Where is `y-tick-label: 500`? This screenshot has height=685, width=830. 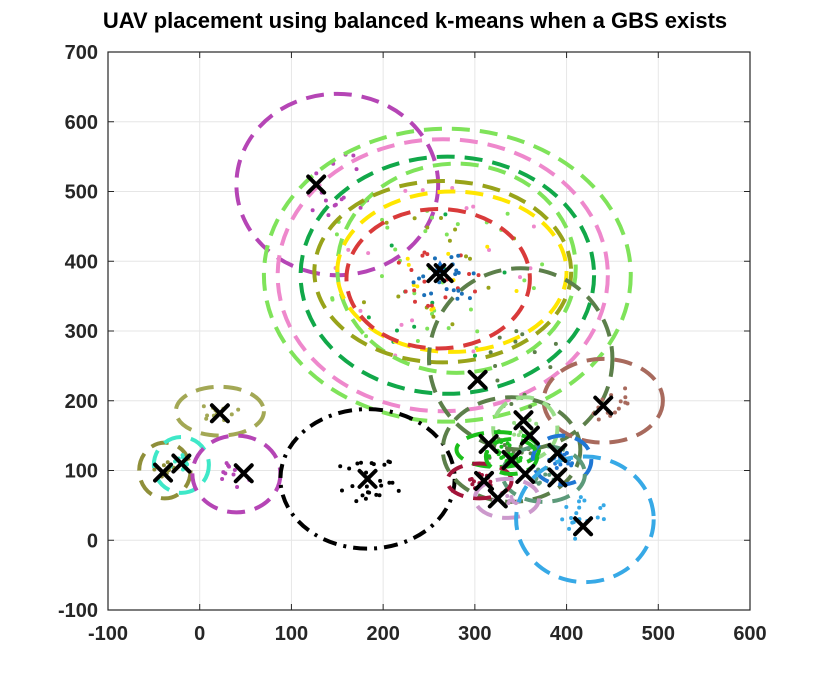 y-tick-label: 500 is located at coordinates (81, 193).